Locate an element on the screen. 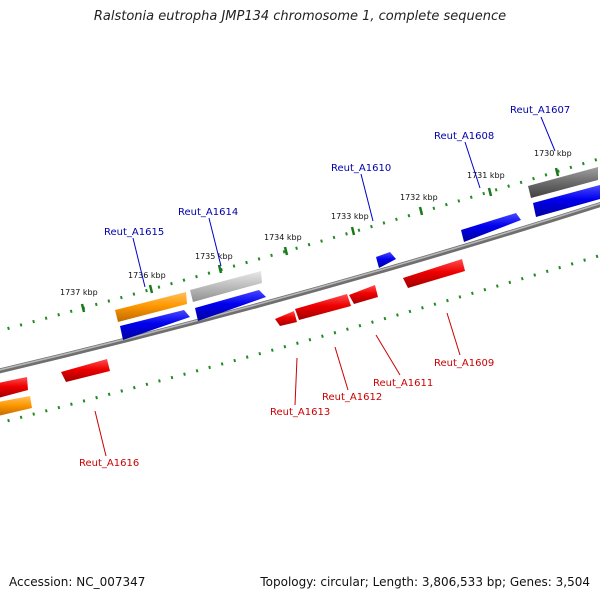 The image size is (600, 600). tick-label: 1734 kbp is located at coordinates (283, 237).